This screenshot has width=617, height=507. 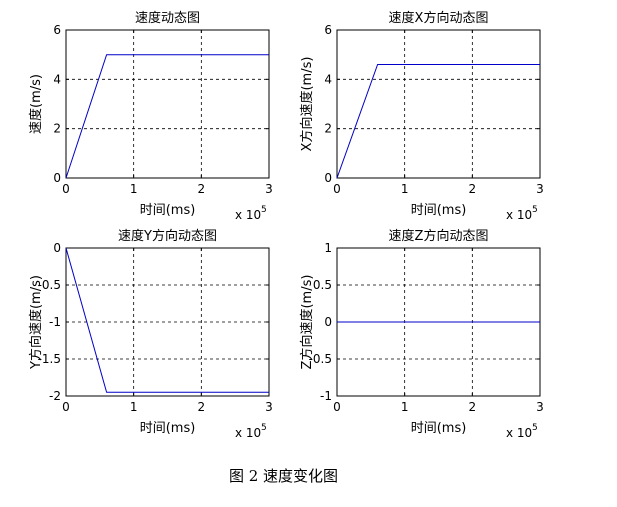 What do you see at coordinates (55, 396) in the screenshot?
I see `y-tick-label: -2` at bounding box center [55, 396].